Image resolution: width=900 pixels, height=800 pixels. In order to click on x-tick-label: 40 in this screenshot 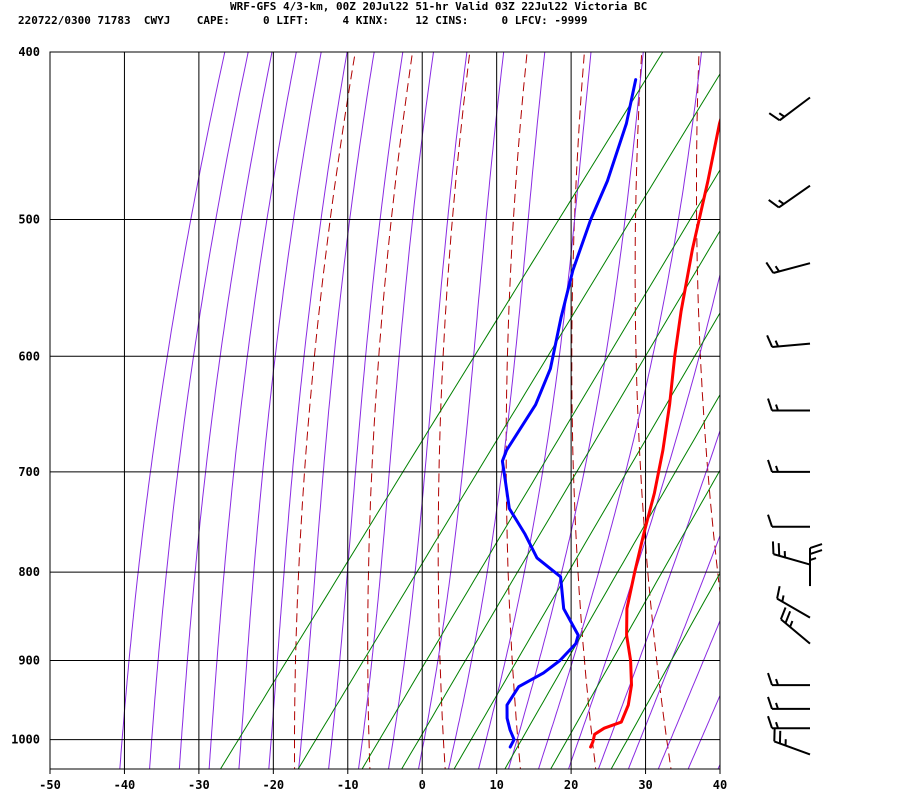, I will do `click(720, 785)`.